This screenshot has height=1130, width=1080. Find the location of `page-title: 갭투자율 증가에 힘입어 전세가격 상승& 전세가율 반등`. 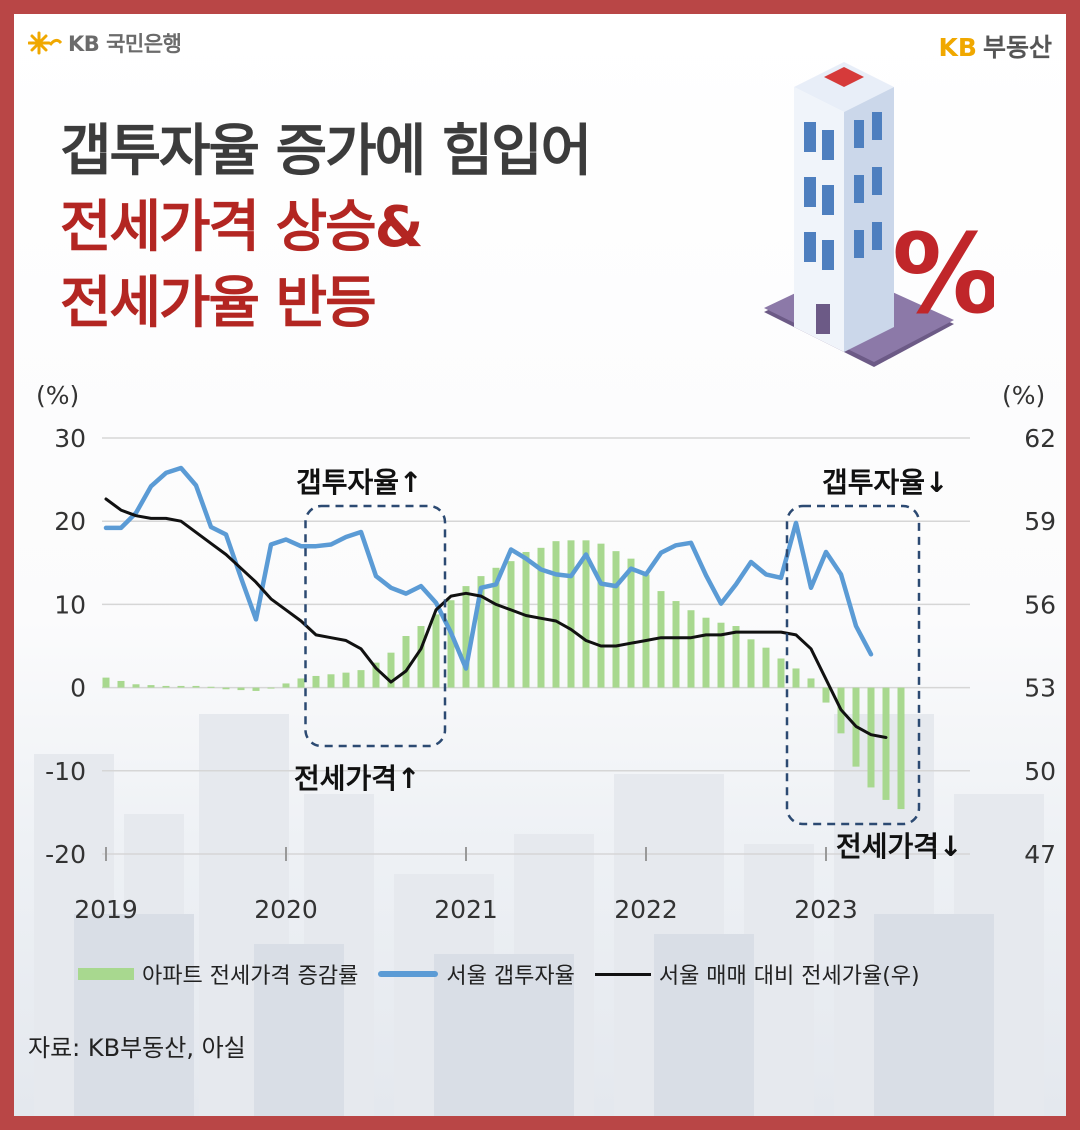

page-title: 갭투자율 증가에 힘입어 전세가격 상승& 전세가율 반등 is located at coordinates (326, 228).